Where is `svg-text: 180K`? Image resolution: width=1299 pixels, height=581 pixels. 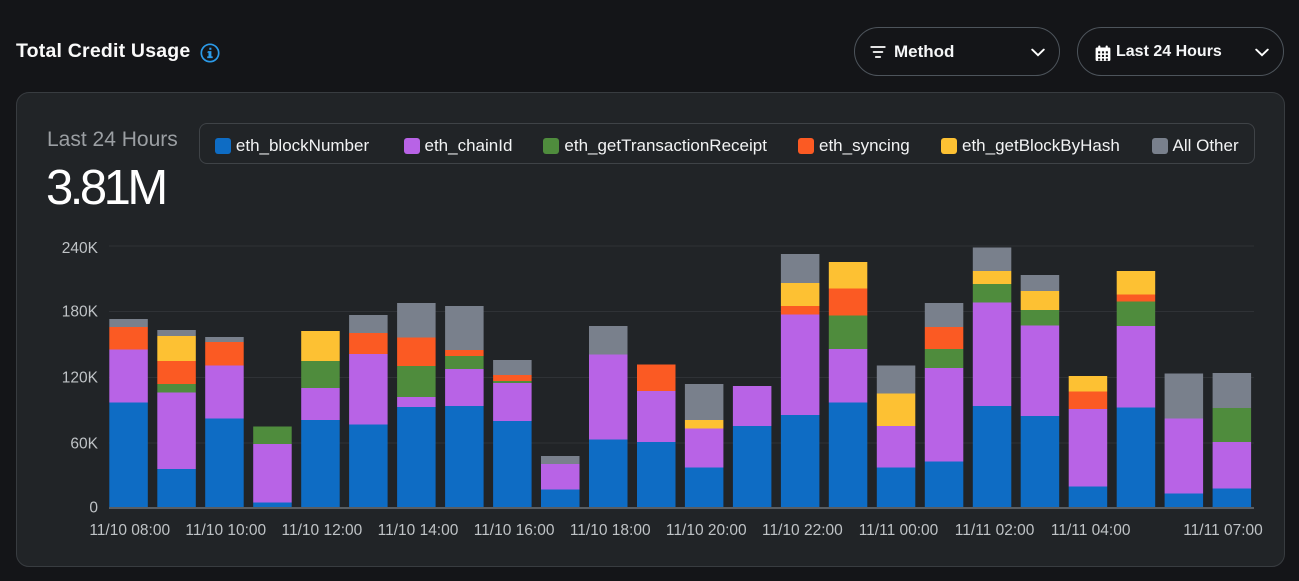
svg-text: 180K is located at coordinates (80, 312).